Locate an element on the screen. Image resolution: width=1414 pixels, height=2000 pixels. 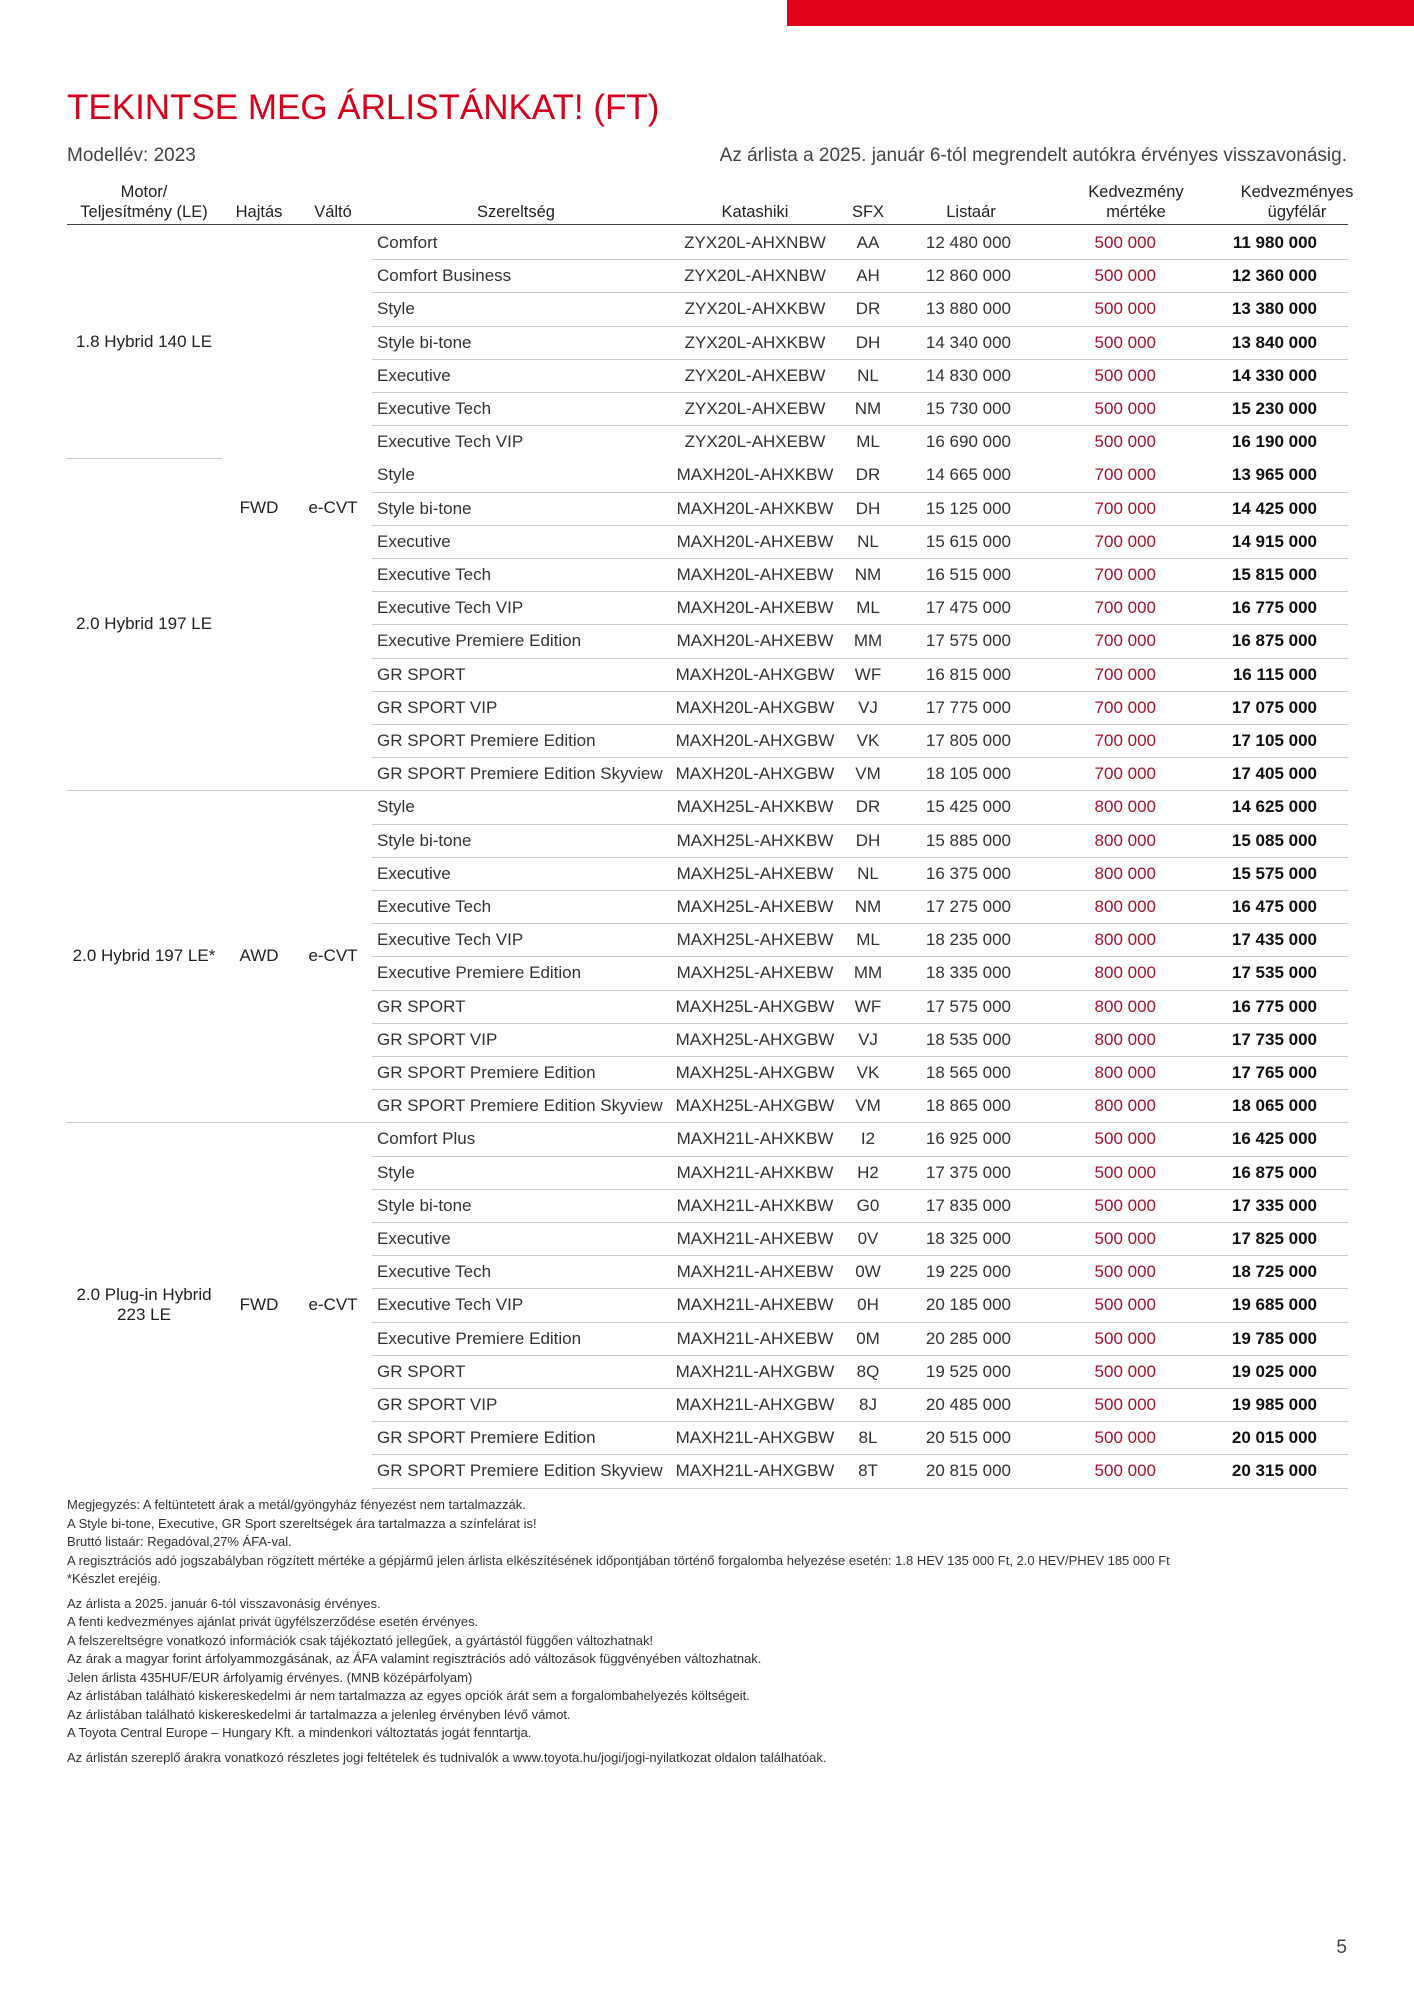
column-header: Motor/ Teljesítmény (LE) is located at coordinates (144, 202).